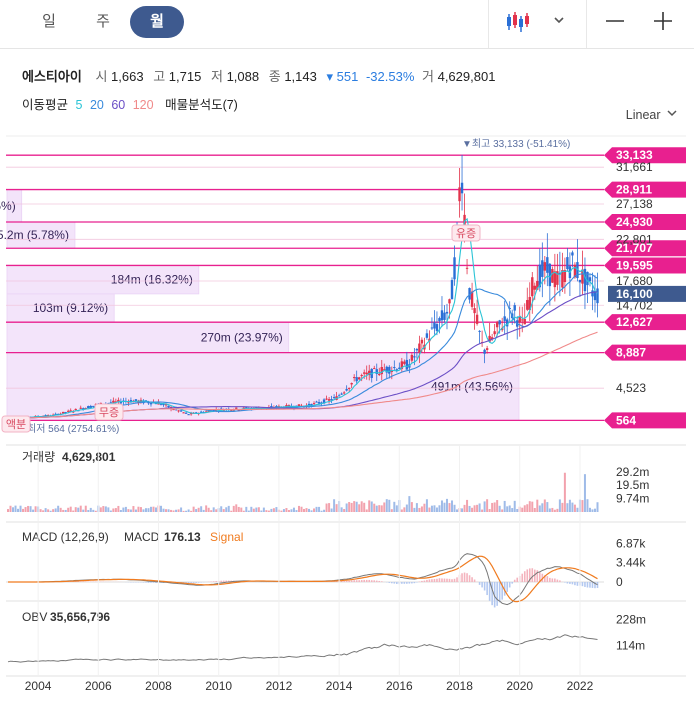 This screenshot has width=694, height=713. Describe the element at coordinates (518, 22) in the screenshot. I see `candlestick-icon` at that location.